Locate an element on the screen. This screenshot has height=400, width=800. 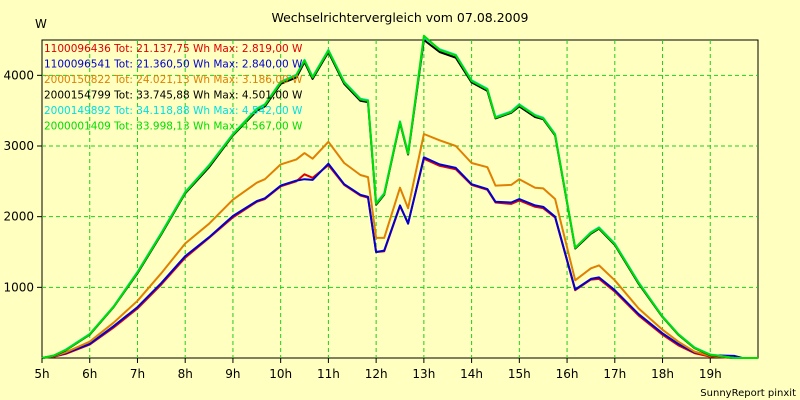
y-tick-label: 4000 is located at coordinates (18, 75).